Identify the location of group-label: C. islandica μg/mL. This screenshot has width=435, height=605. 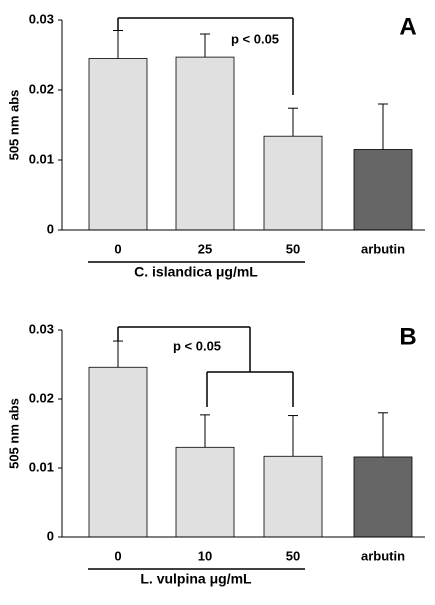
(196, 272).